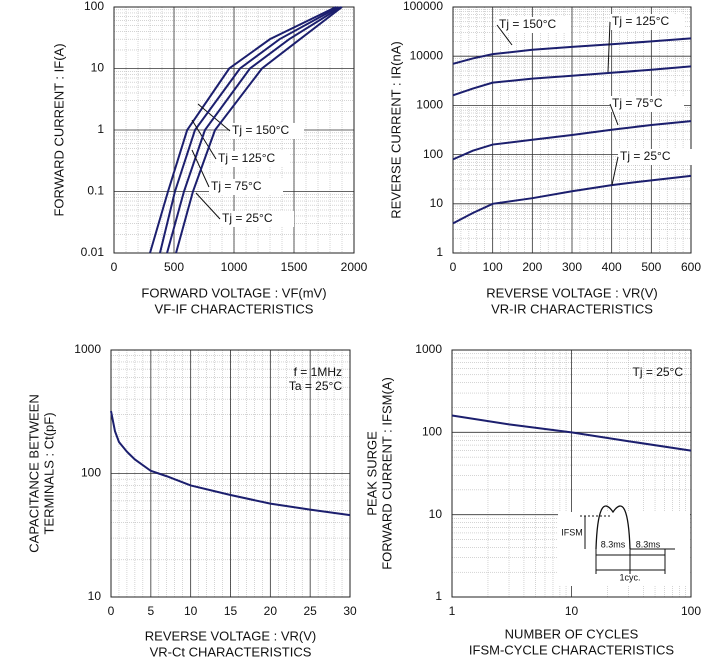 The image size is (704, 670). I want to click on y-tick-label: 0.1, so click(95, 191).